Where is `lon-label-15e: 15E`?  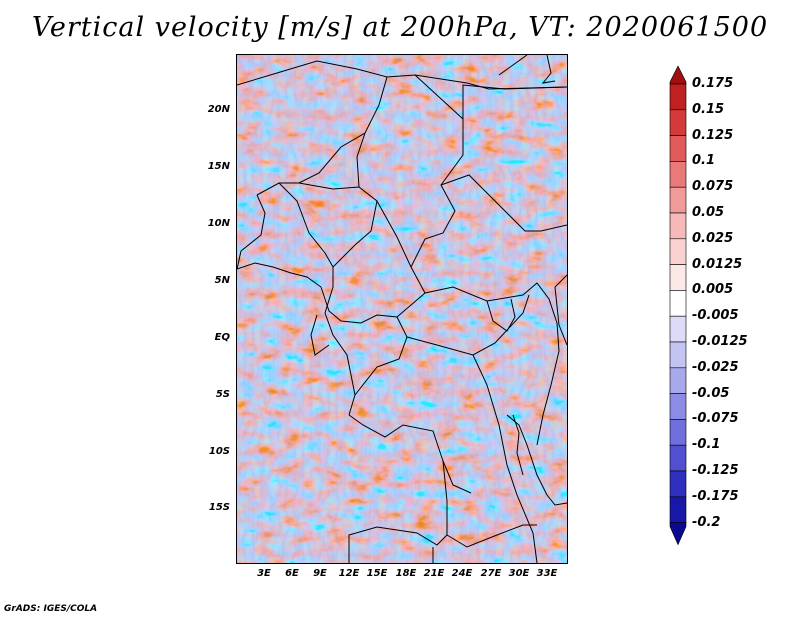 lon-label-15e: 15E is located at coordinates (377, 573).